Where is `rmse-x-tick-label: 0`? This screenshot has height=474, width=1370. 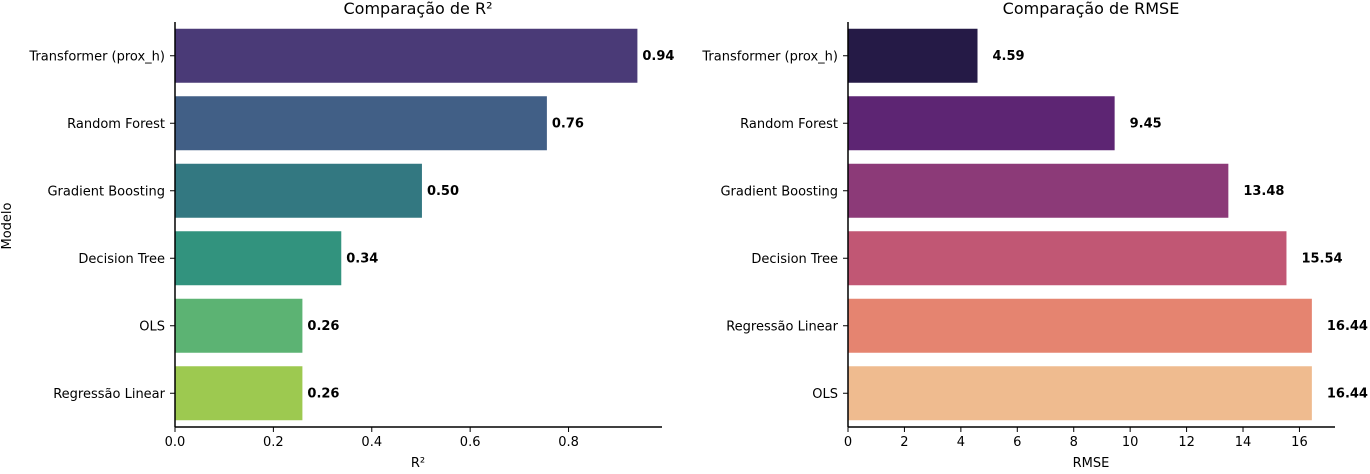 rmse-x-tick-label: 0 is located at coordinates (848, 442).